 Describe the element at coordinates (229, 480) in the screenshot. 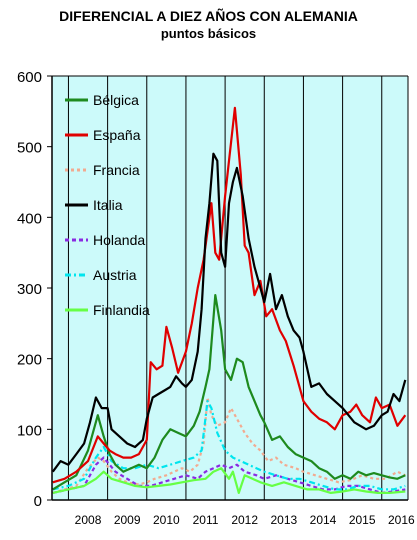

I see `series-line-finlandia` at that location.